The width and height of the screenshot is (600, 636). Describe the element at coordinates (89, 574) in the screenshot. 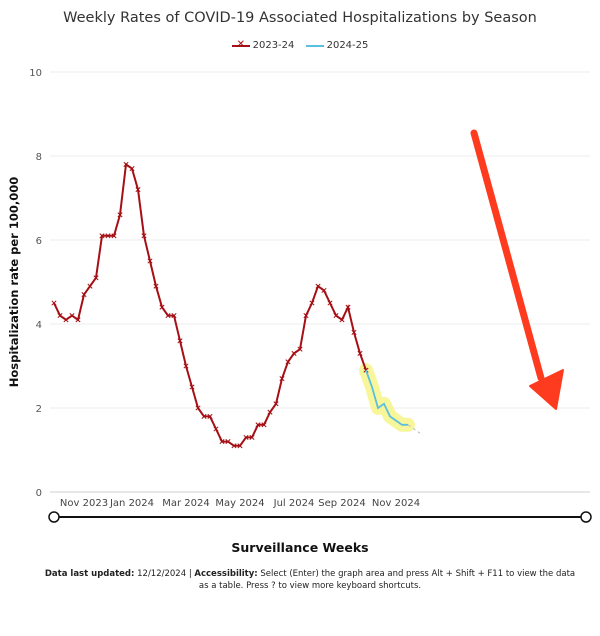

I see `updated-label: Data last updated:` at that location.